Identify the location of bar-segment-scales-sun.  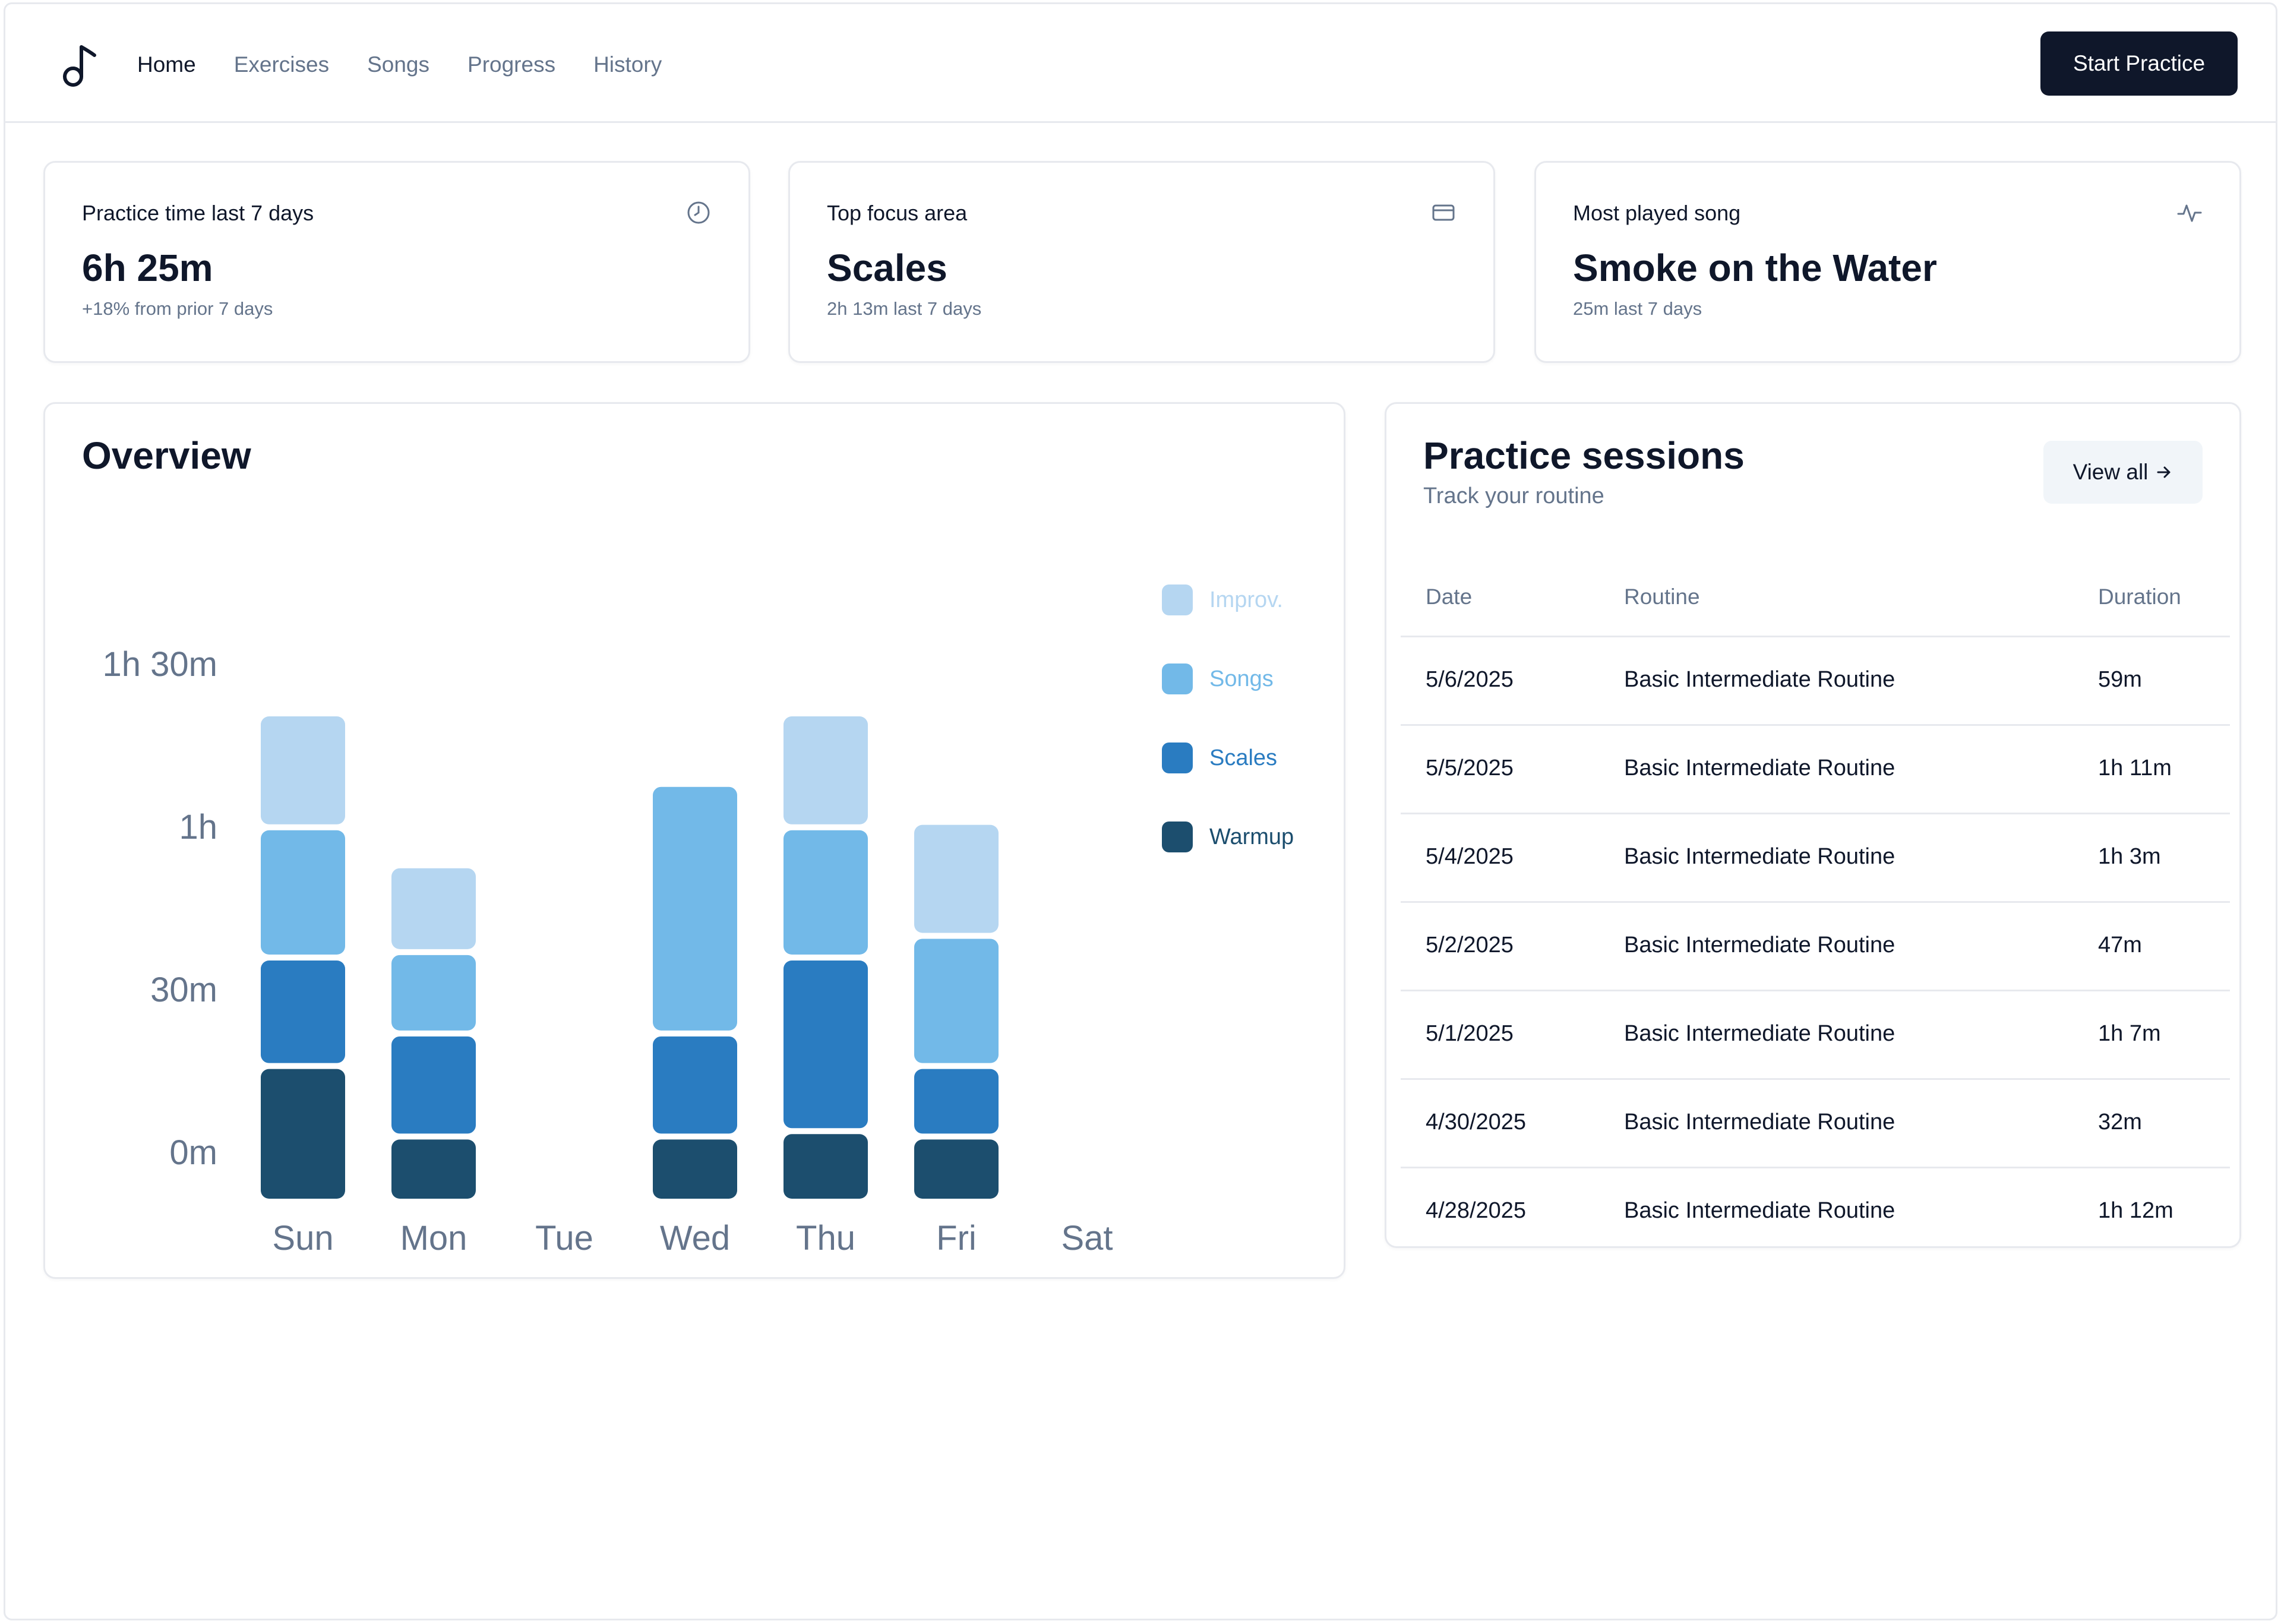
(303, 1012).